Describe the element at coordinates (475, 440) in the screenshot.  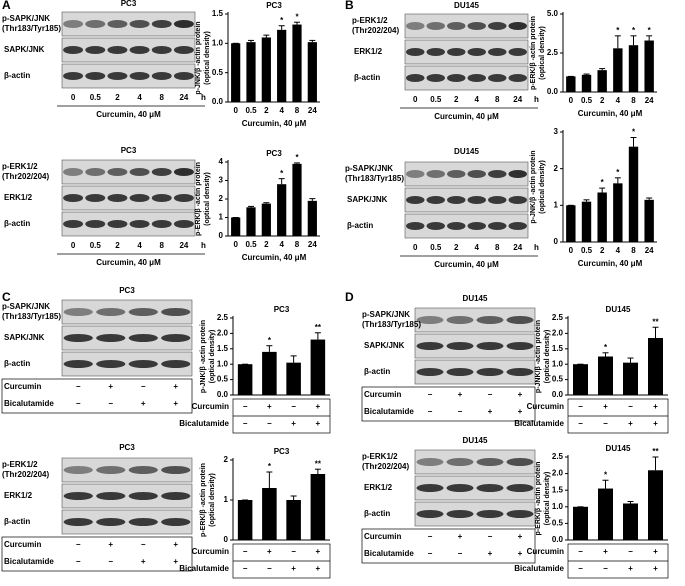
I see `blot-title: DU145` at that location.